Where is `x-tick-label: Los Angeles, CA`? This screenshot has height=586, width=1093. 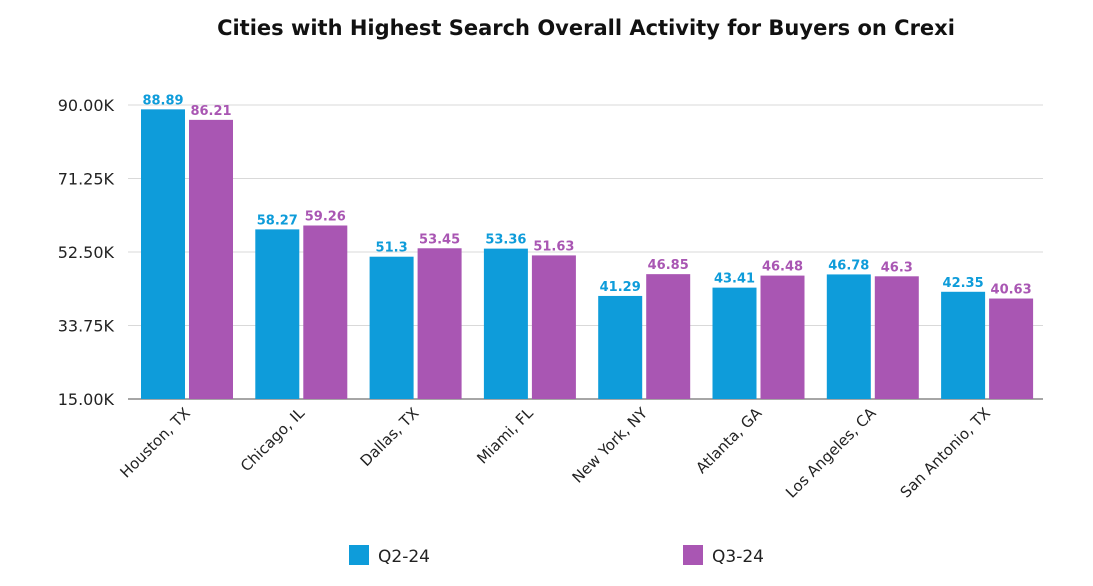
x-tick-label: Los Angeles, CA is located at coordinates (831, 453).